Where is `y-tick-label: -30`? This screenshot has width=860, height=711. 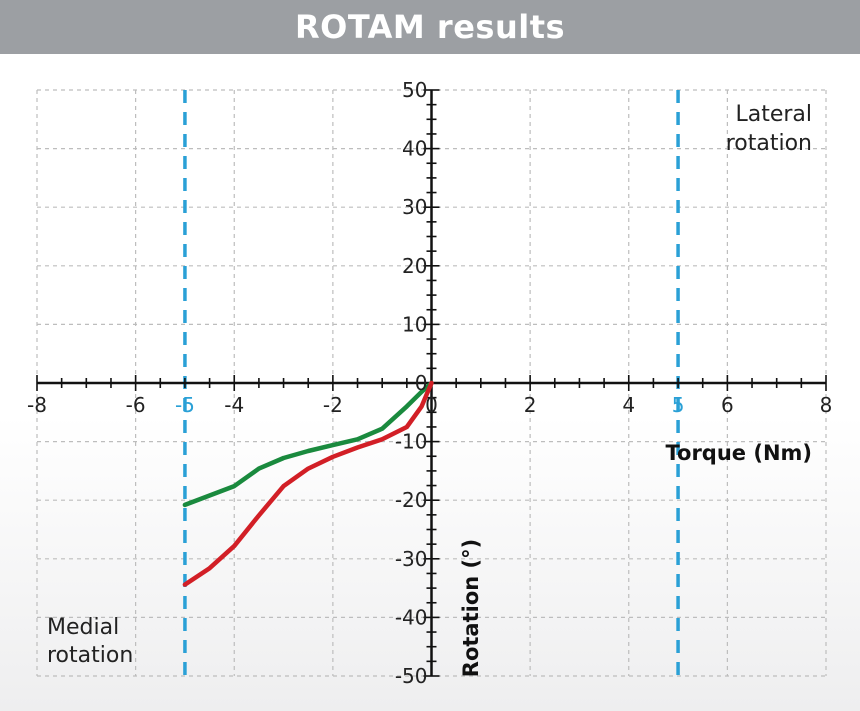
y-tick-label: -30 is located at coordinates (411, 559).